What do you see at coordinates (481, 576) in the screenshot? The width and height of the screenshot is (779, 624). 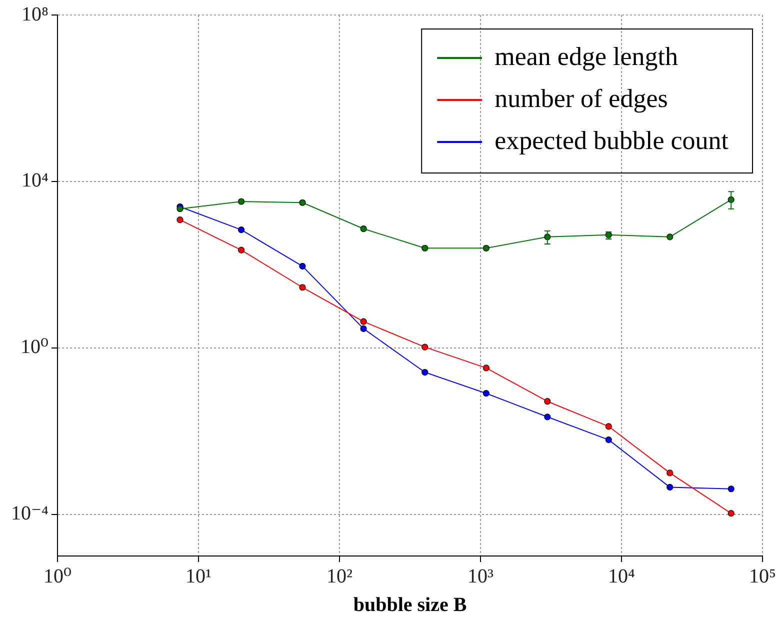 I see `x-tick-label: 10³` at bounding box center [481, 576].